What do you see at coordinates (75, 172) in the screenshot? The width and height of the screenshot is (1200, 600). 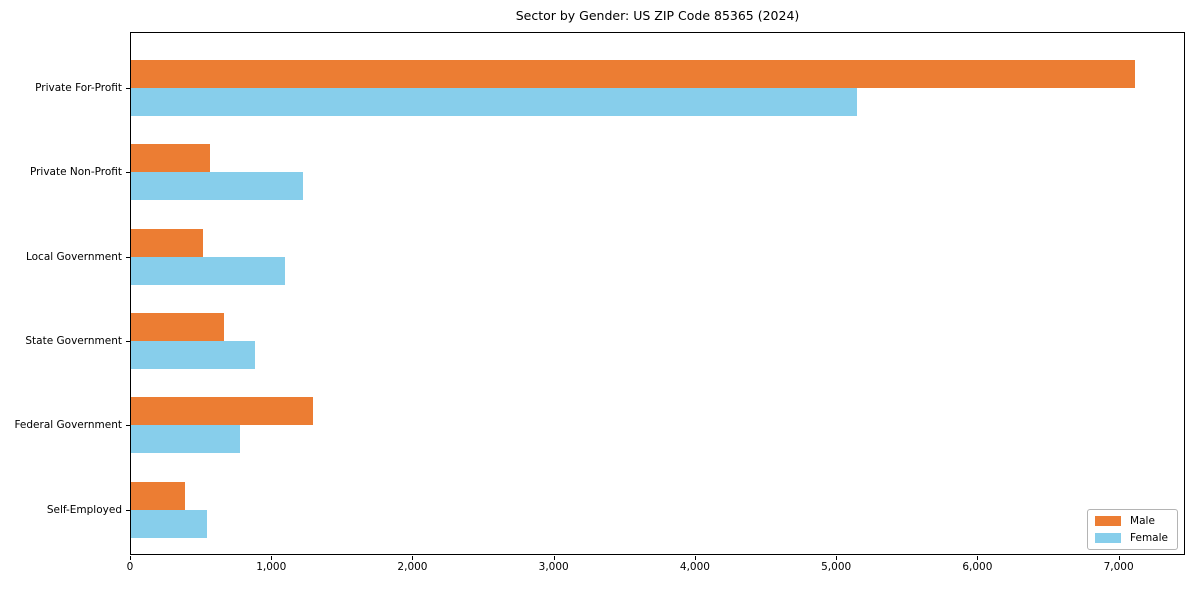 I see `y-label-private-non-profit: Private Non-Profit` at bounding box center [75, 172].